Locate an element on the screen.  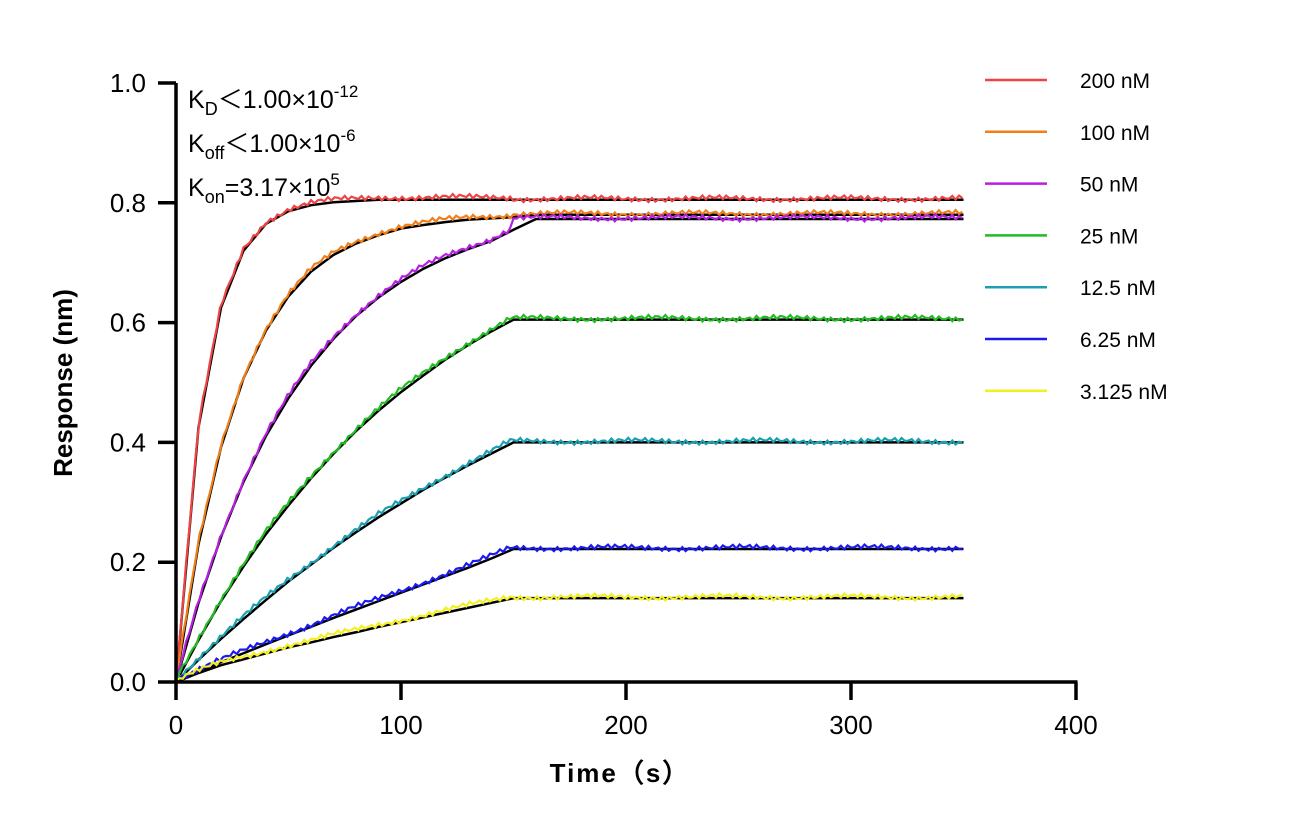
y-tick-label: 0.2 is located at coordinates (128, 562).